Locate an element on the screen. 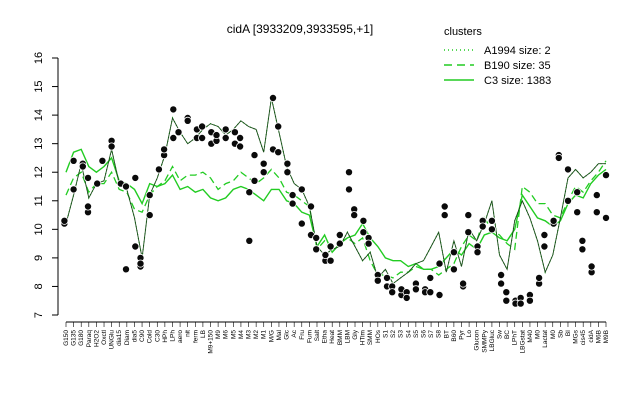  x-tick-label: S2 is located at coordinates (393, 334).